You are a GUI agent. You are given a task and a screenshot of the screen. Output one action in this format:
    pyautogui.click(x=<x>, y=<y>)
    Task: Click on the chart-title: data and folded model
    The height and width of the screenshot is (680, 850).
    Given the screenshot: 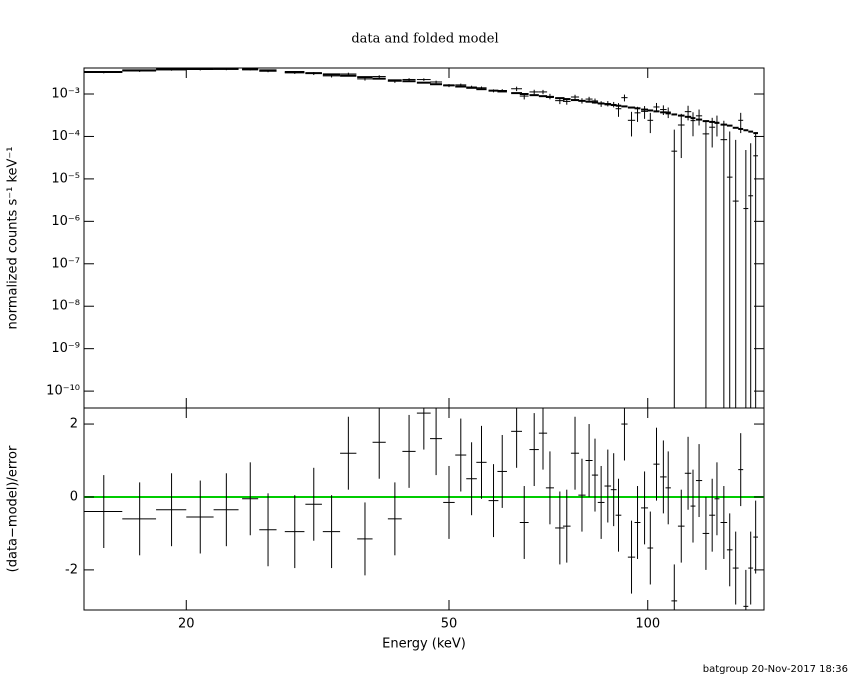 What is the action you would take?
    pyautogui.click(x=424, y=39)
    